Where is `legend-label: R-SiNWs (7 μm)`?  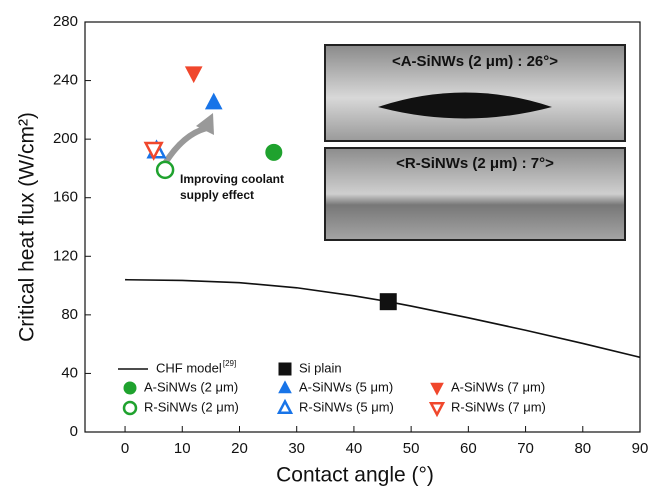
legend-label: R-SiNWs (7 μm) is located at coordinates (498, 406).